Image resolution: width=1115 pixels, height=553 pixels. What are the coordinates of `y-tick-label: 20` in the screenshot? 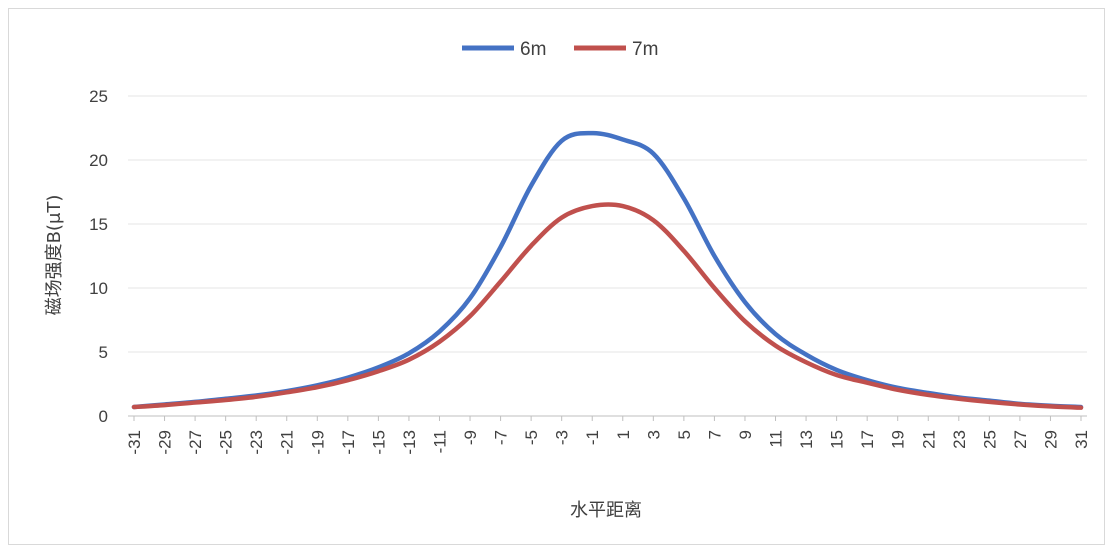 It's located at (98, 160).